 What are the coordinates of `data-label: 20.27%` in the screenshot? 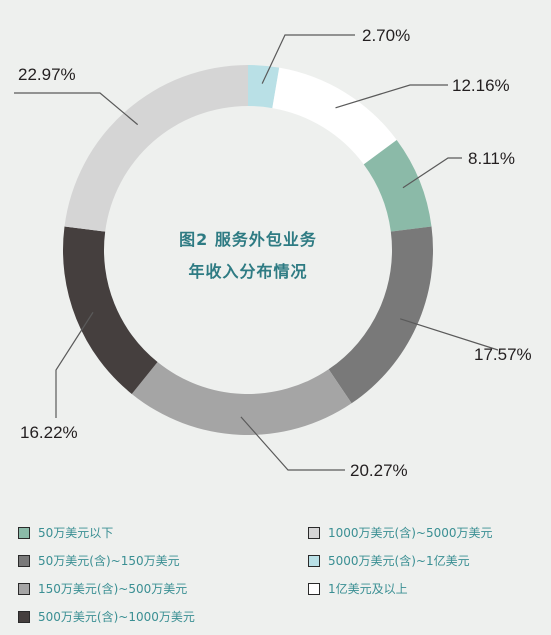 It's located at (379, 470).